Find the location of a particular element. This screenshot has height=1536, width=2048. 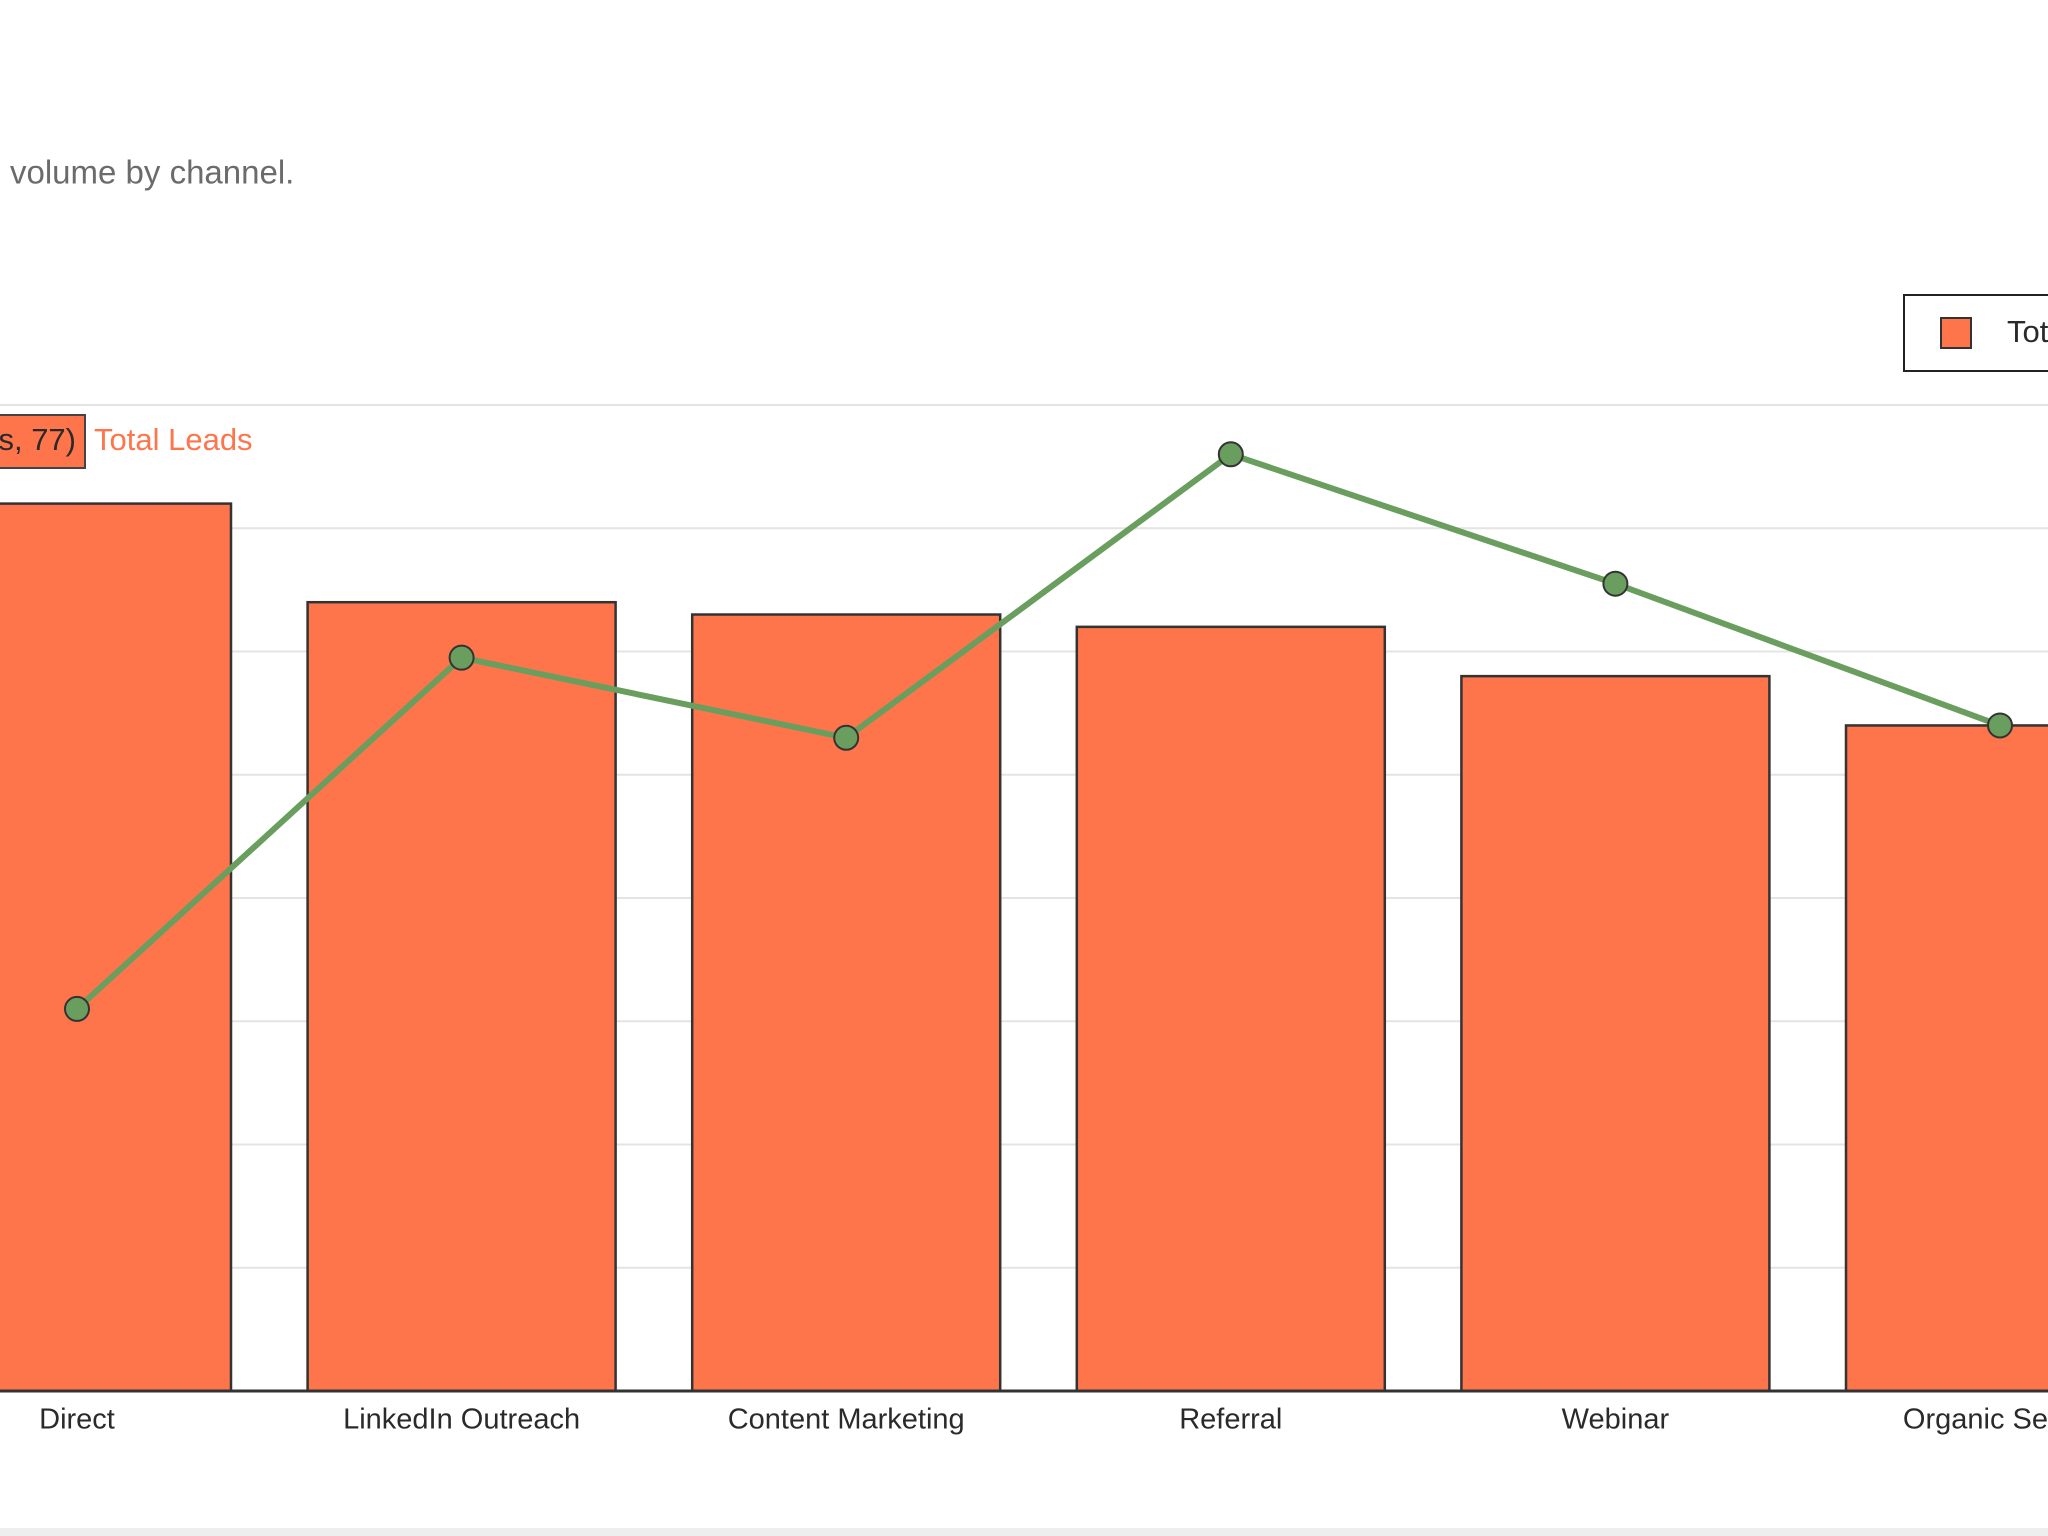

x-tick-label: Content Marketing is located at coordinates (846, 1420).